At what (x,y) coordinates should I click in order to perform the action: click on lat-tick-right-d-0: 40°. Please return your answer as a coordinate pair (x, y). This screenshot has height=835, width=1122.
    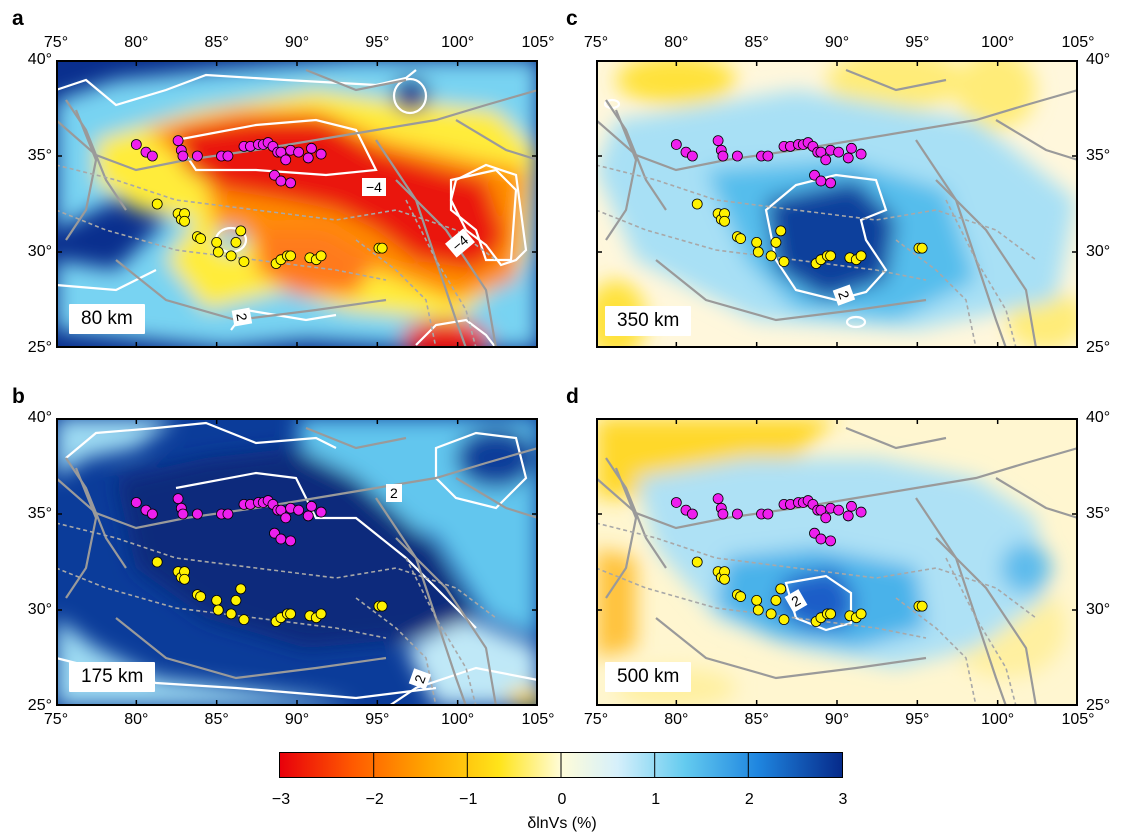
    Looking at the image, I should click on (1098, 417).